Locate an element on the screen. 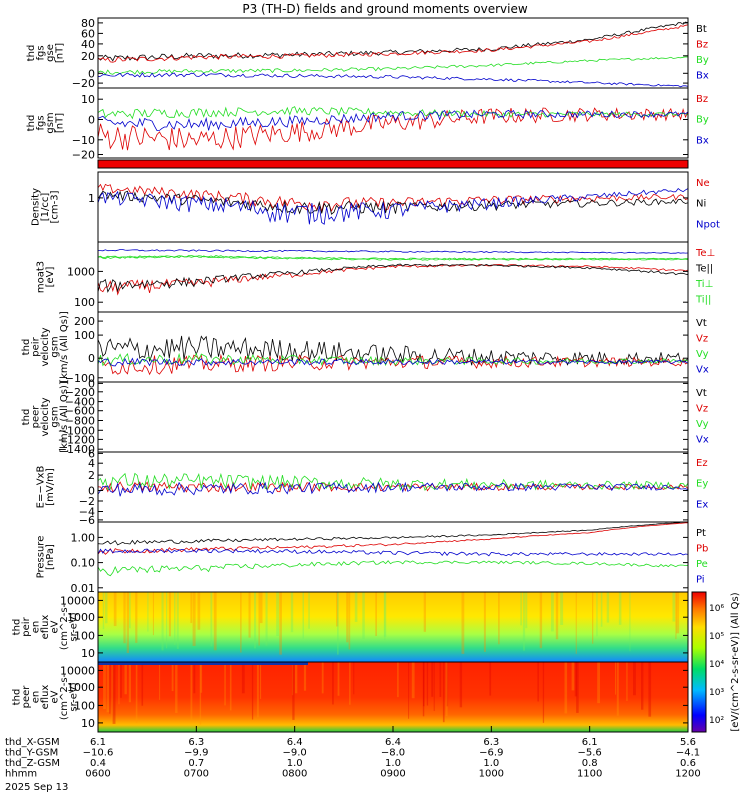 The height and width of the screenshot is (800, 750). ylabel-4-3: gsm is located at coordinates (55, 346).